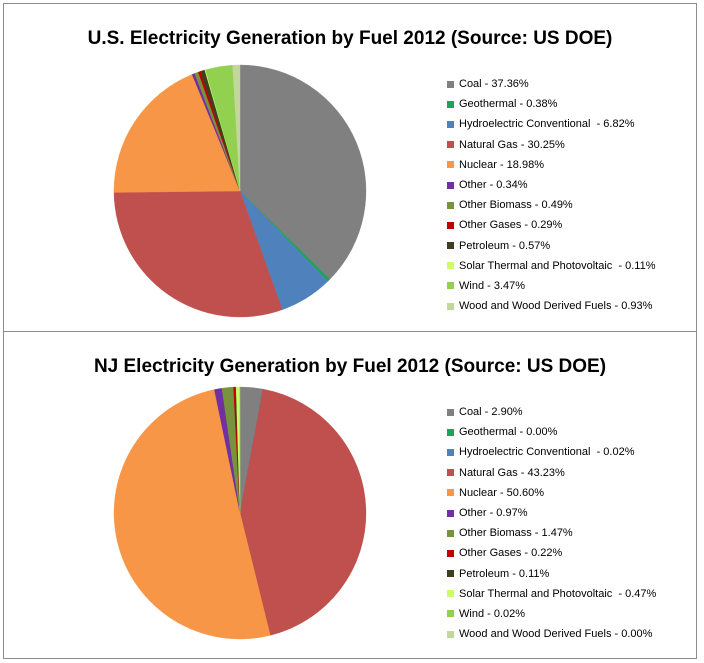 The image size is (704, 663). I want to click on legend-label: Other Gases - 0.22%, so click(511, 553).